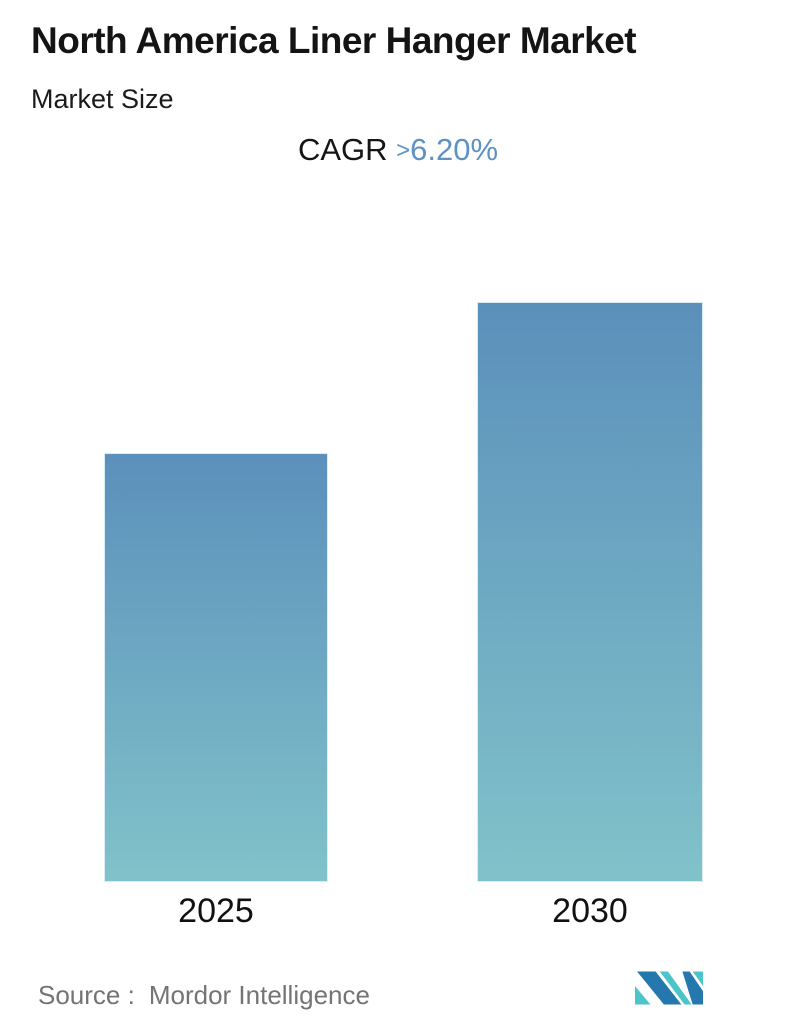 The width and height of the screenshot is (796, 1034). I want to click on logo-teal-left-triangle, so click(643, 995).